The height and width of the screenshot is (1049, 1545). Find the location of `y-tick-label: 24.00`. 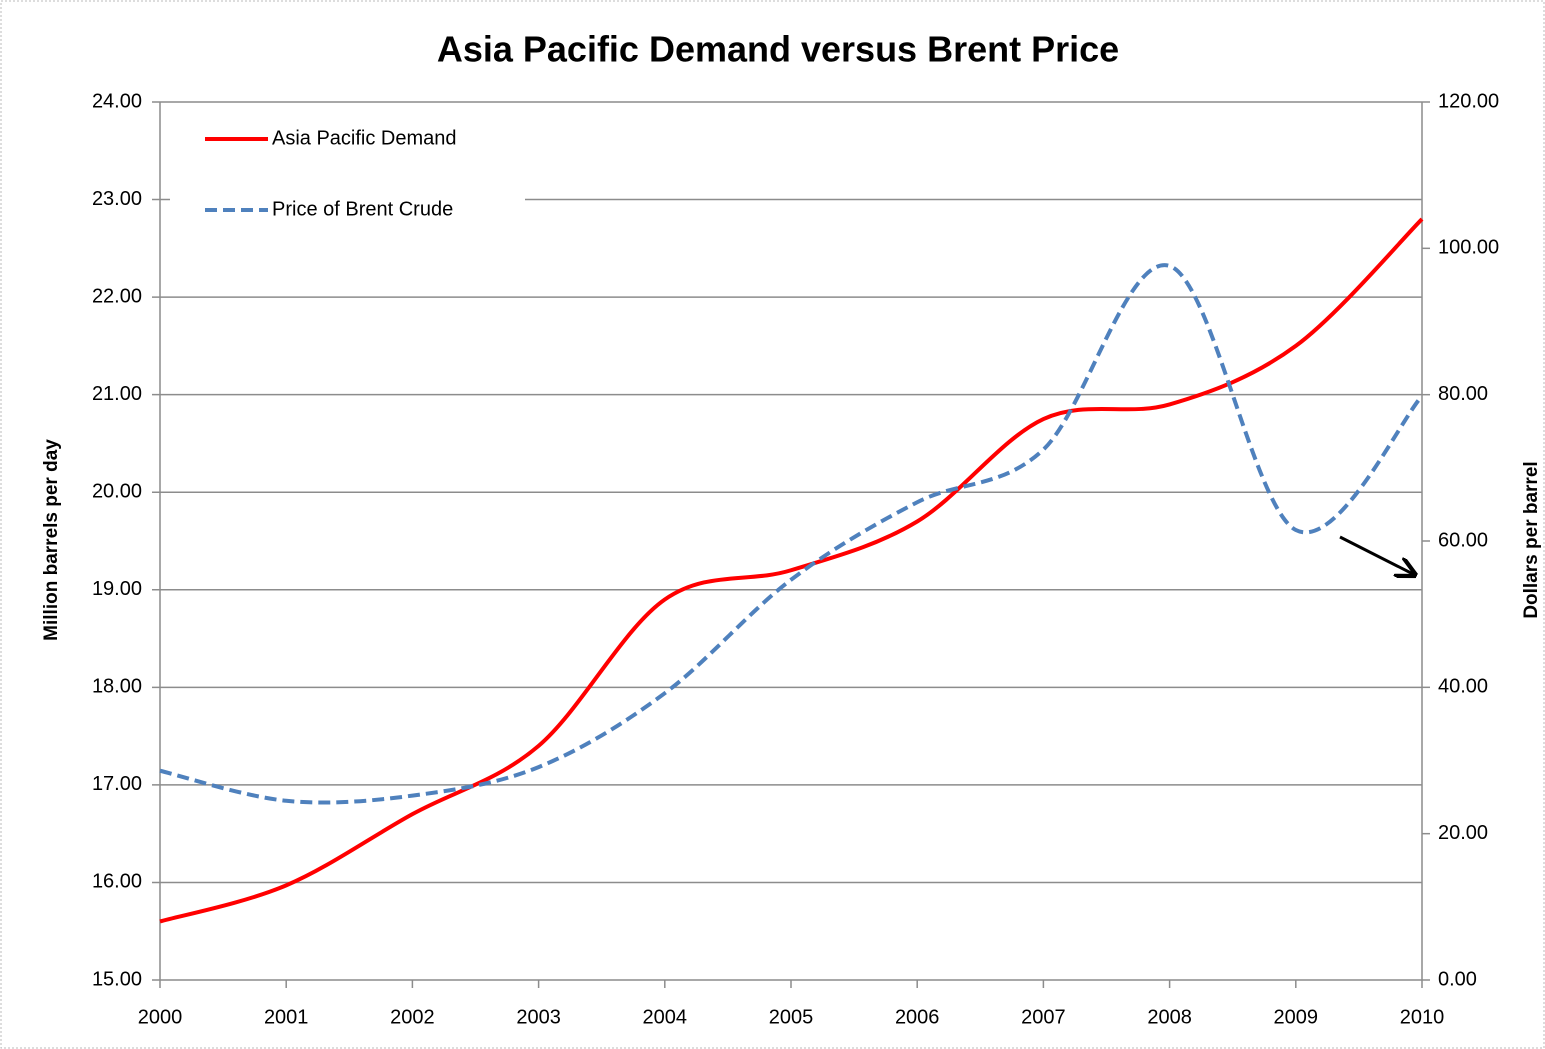

y-tick-label: 24.00 is located at coordinates (117, 101).